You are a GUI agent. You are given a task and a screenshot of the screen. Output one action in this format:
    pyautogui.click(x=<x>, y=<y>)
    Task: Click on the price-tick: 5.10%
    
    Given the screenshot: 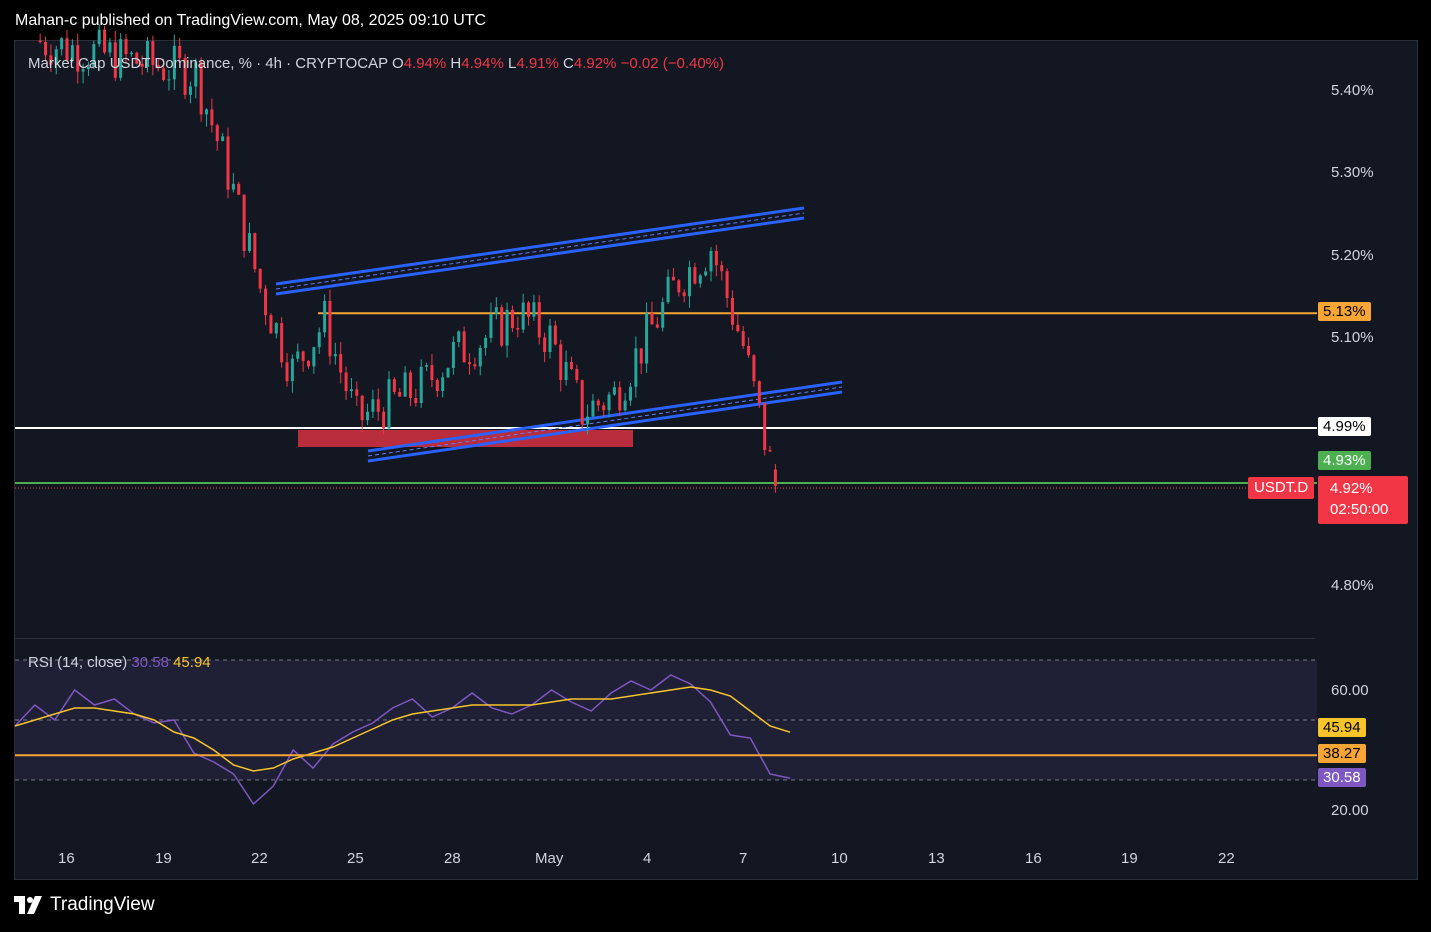 What is the action you would take?
    pyautogui.click(x=1352, y=337)
    